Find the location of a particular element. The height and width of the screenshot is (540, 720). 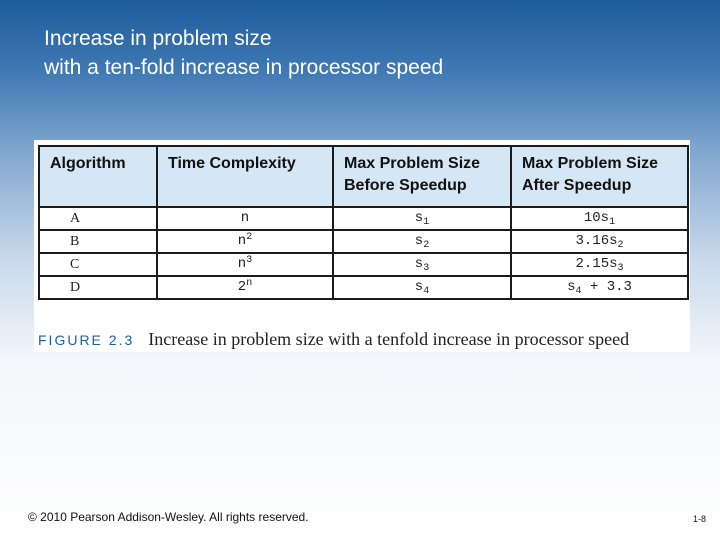

after-base: 10s is located at coordinates (596, 218).